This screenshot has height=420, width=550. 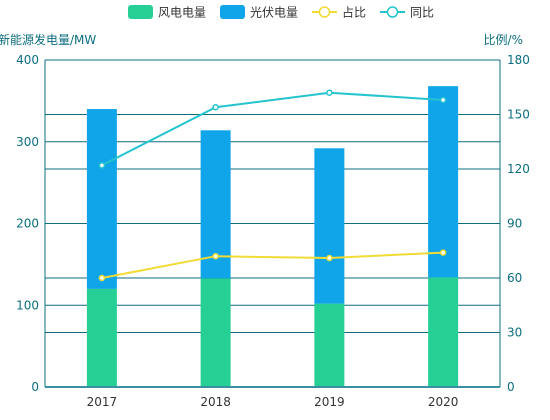 I want to click on y-right-tick-label: 180, so click(x=518, y=60).